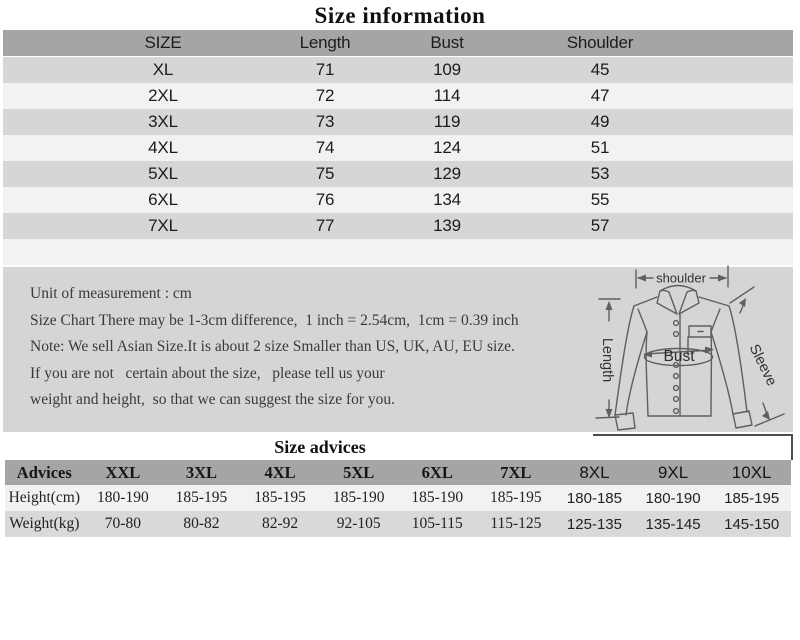  Describe the element at coordinates (398, 70) in the screenshot. I see `table-row-xl: XL 71 109 45` at that location.